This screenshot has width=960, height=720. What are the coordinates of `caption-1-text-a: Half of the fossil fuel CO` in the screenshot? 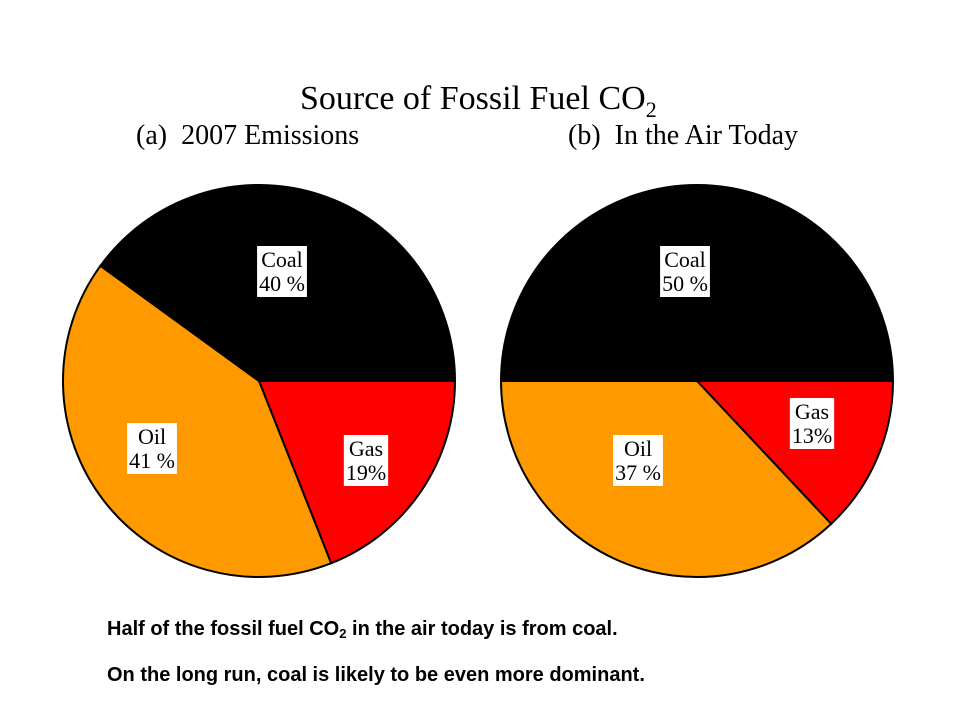 It's located at (223, 629).